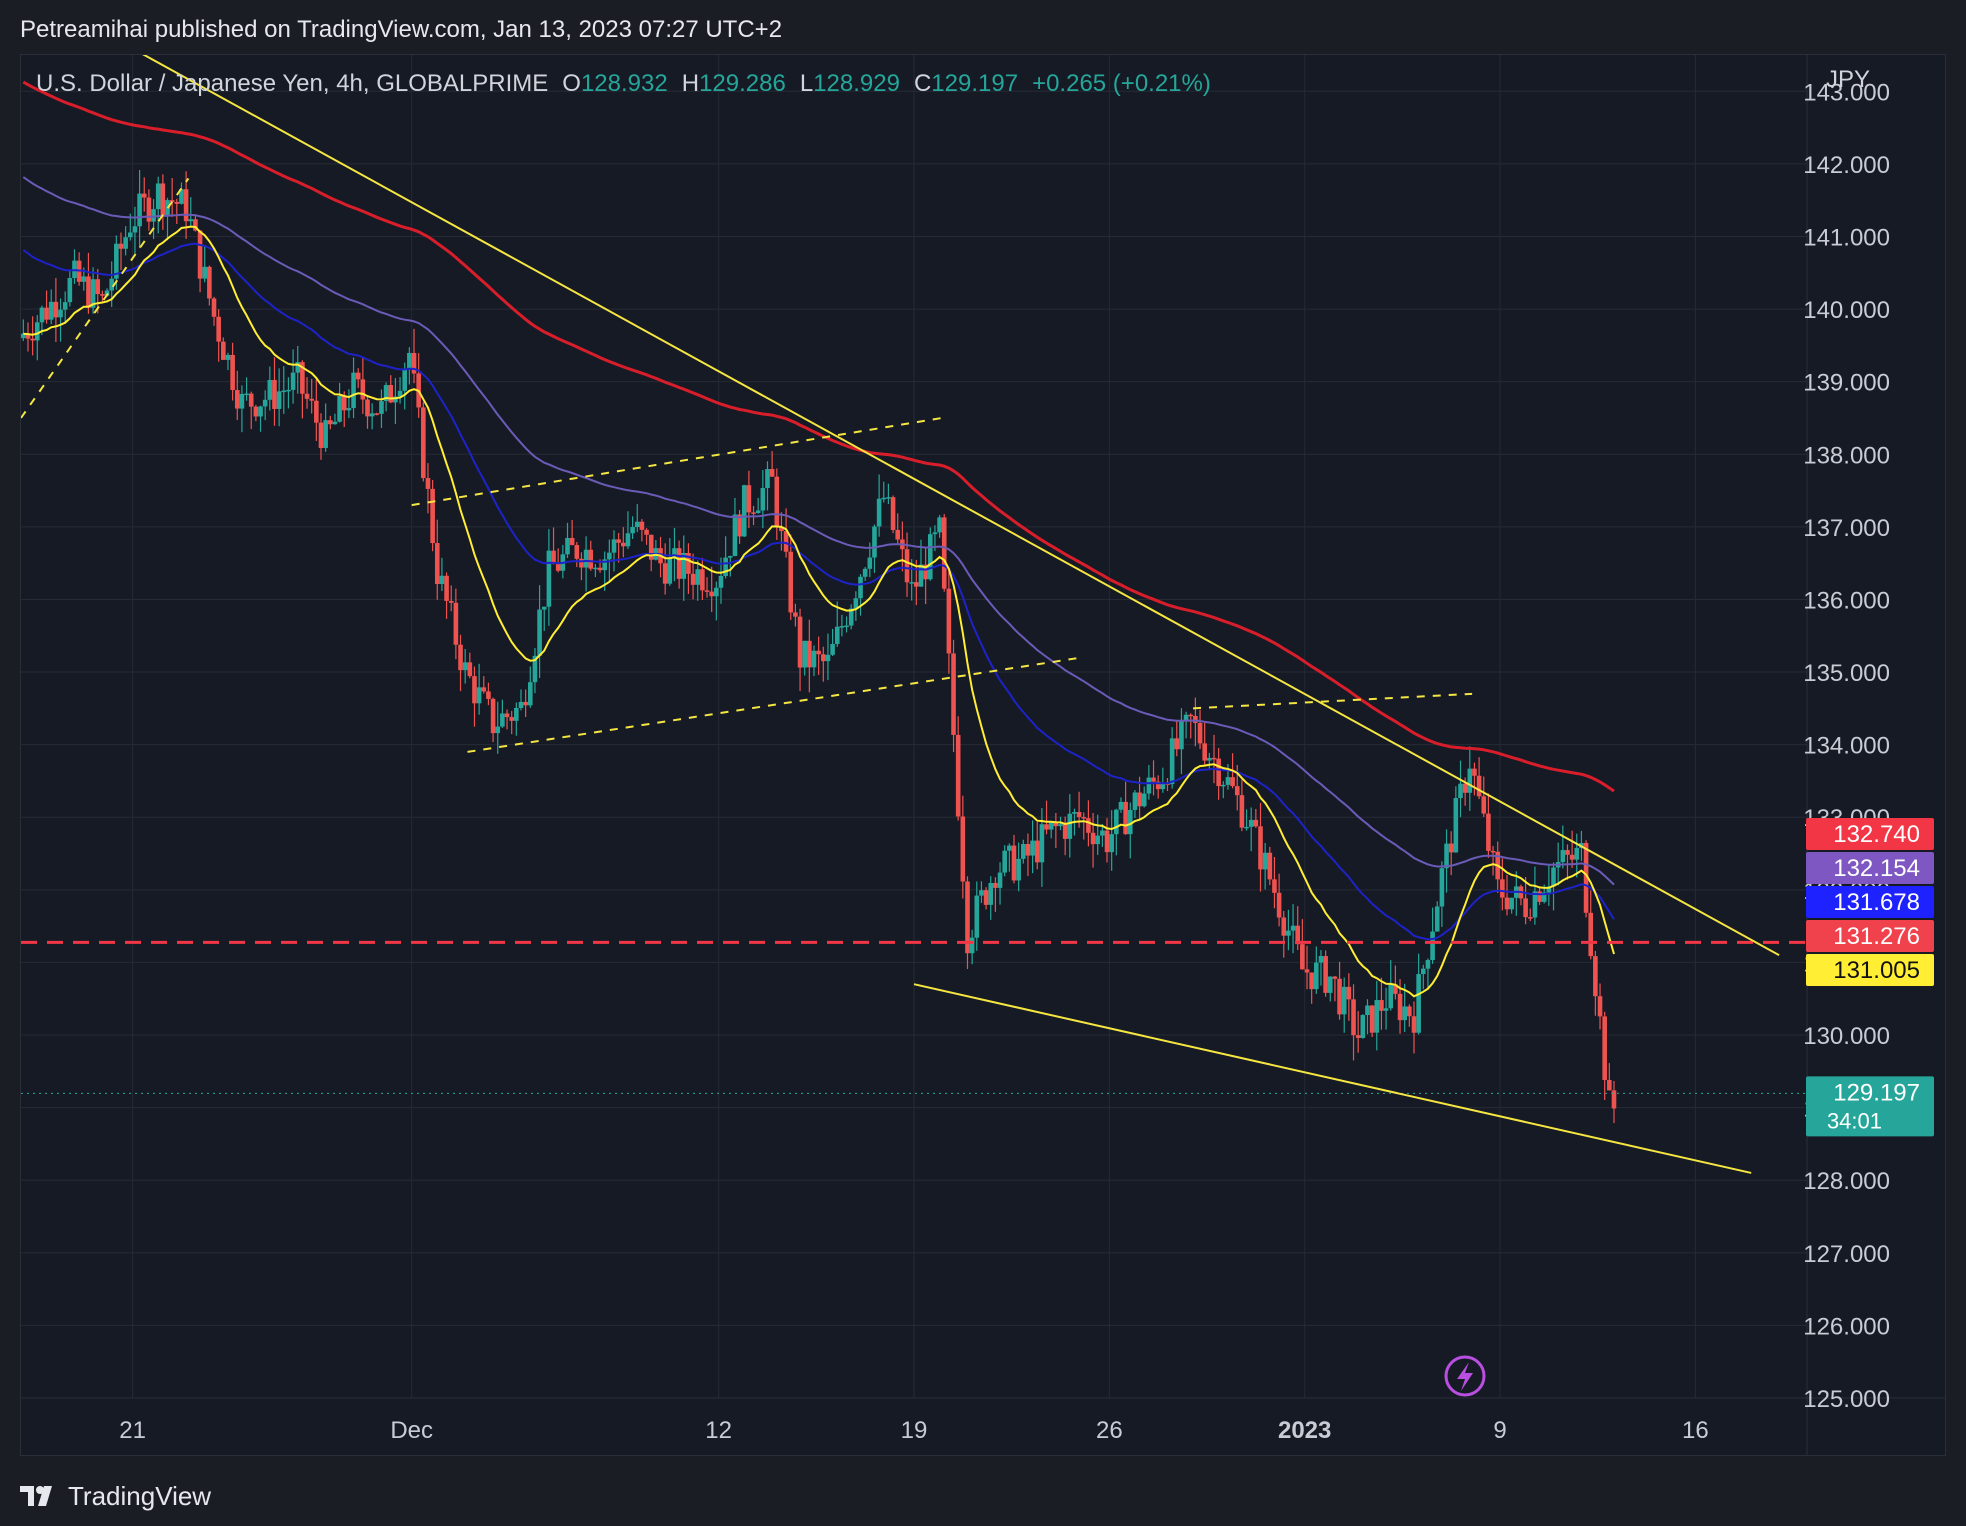 The image size is (1966, 1526). What do you see at coordinates (1876, 868) in the screenshot?
I see `price-badge-value: 132.154` at bounding box center [1876, 868].